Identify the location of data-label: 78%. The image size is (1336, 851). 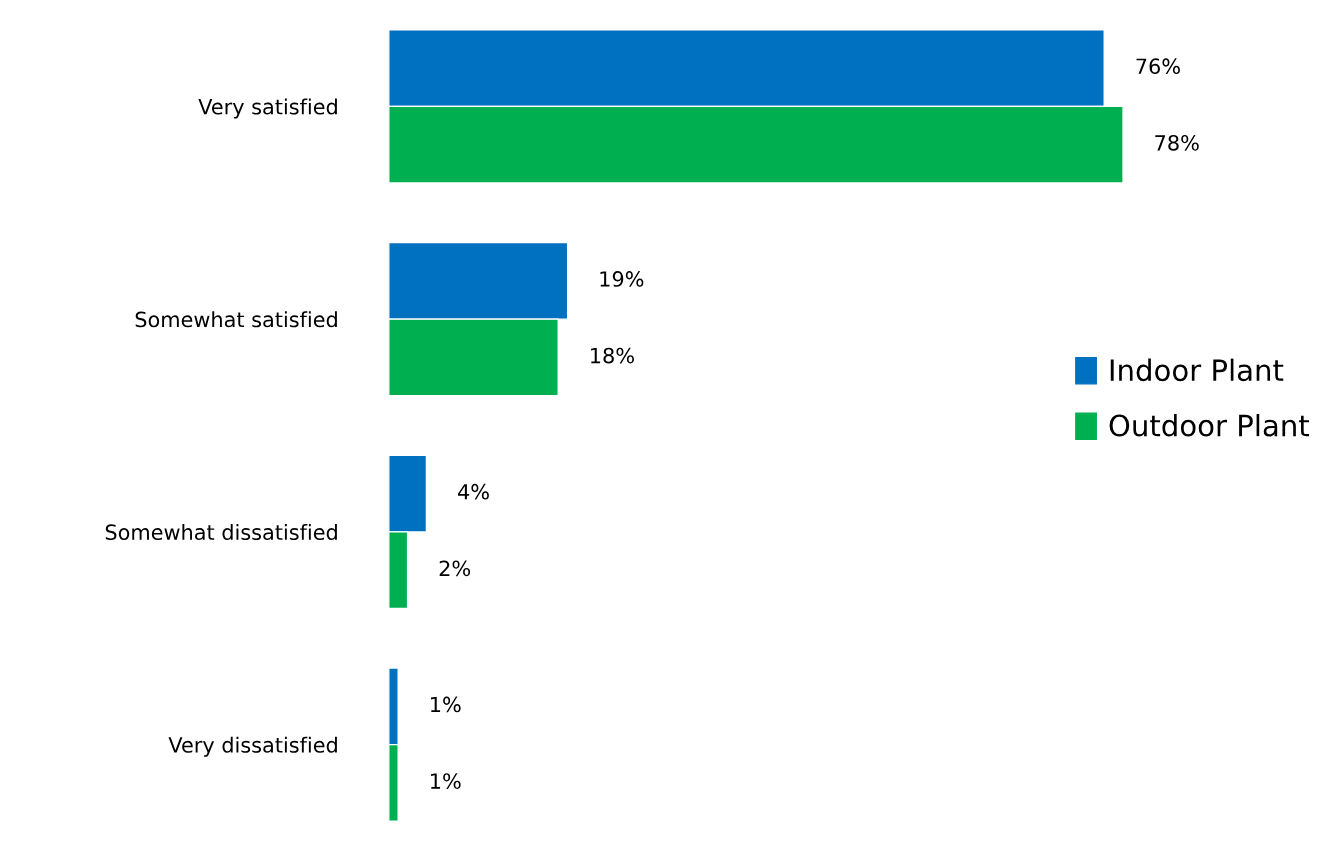
(1177, 142).